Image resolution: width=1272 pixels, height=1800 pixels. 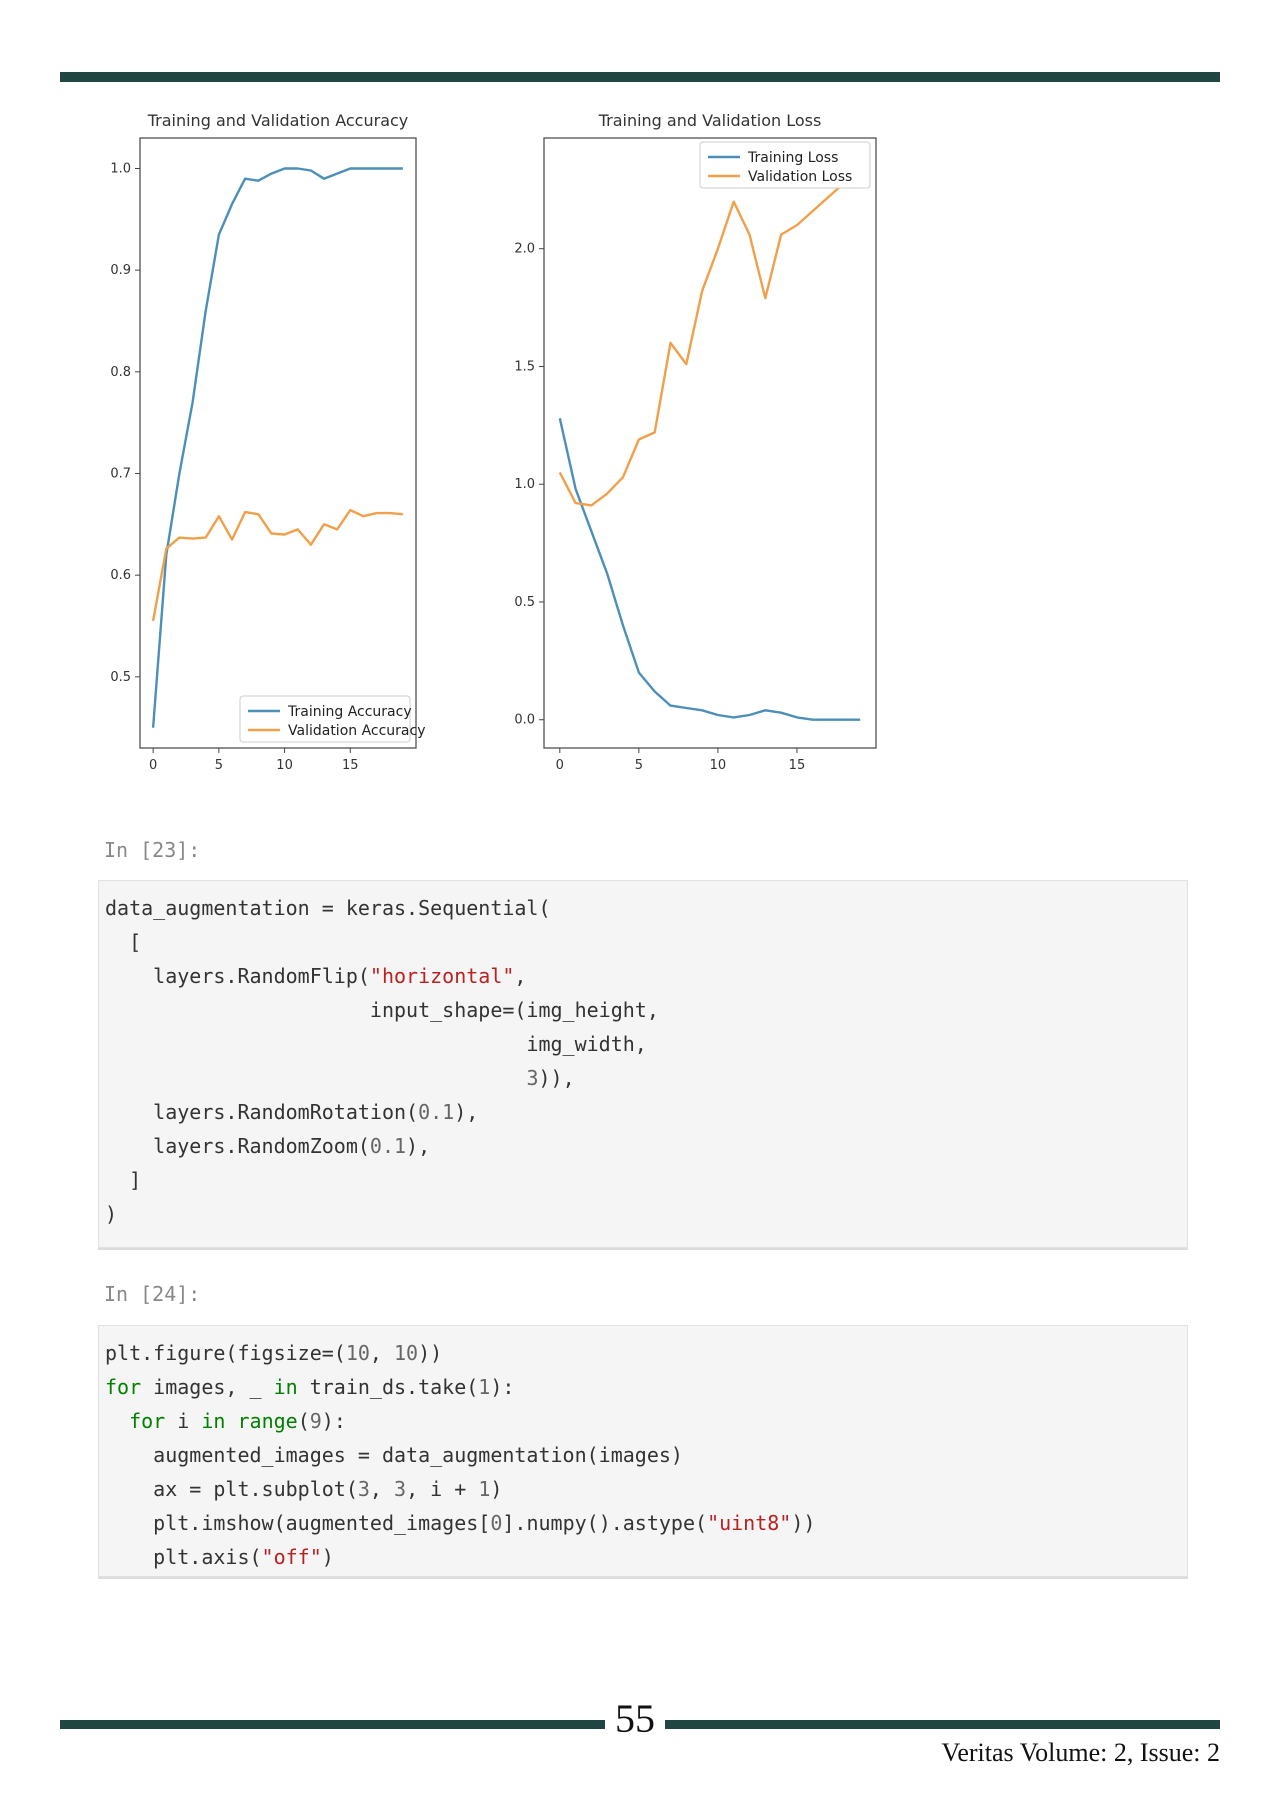 What do you see at coordinates (237, 1146) in the screenshot?
I see `code-token: layers.RandomZoom(` at bounding box center [237, 1146].